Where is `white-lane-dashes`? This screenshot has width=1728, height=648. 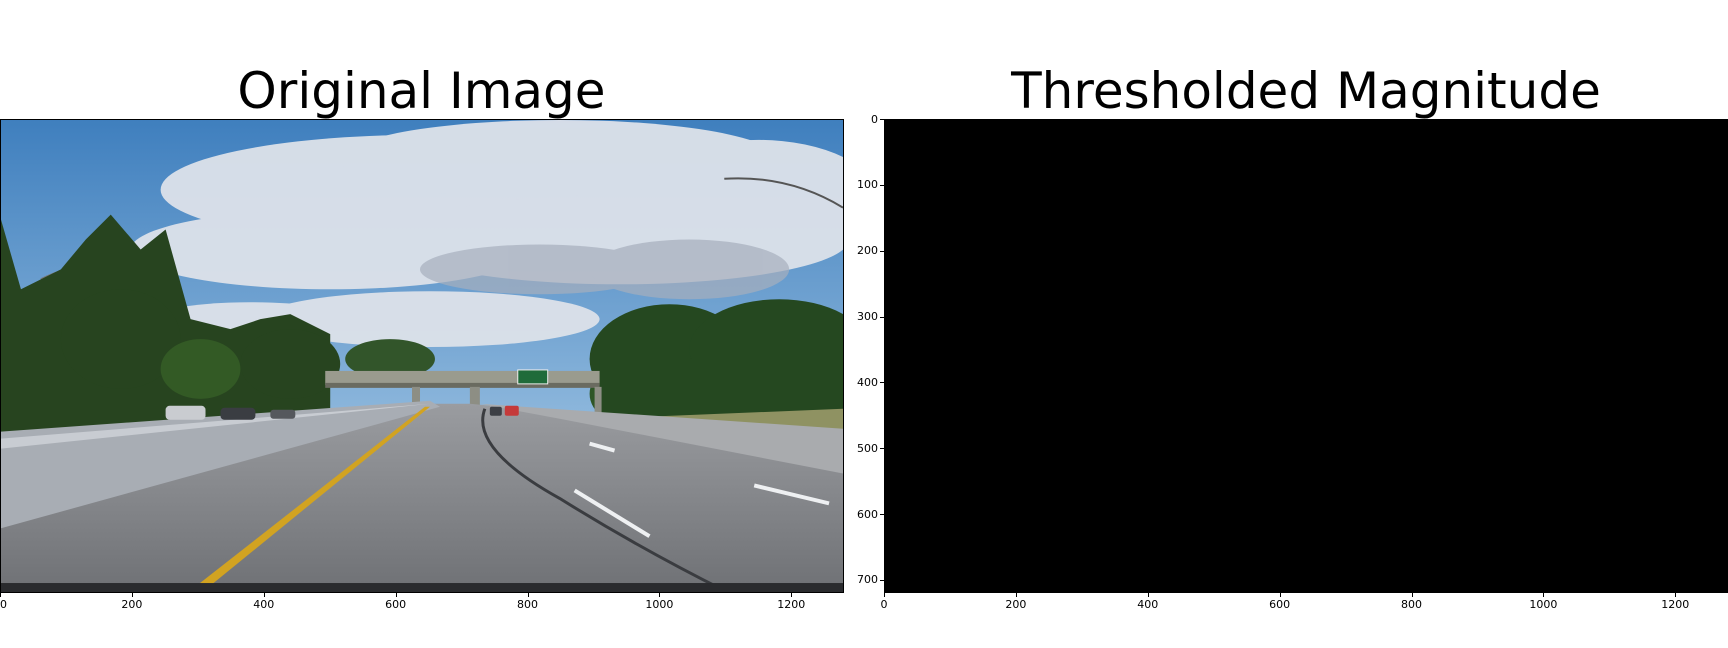
white-lane-dashes is located at coordinates (701, 489).